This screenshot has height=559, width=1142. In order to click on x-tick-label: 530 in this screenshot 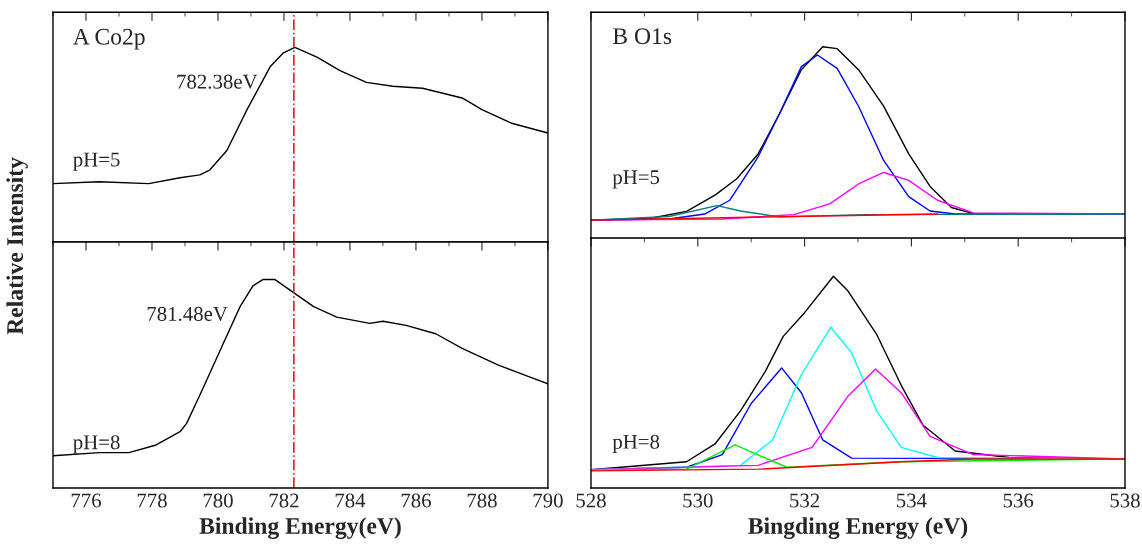, I will do `click(698, 500)`.